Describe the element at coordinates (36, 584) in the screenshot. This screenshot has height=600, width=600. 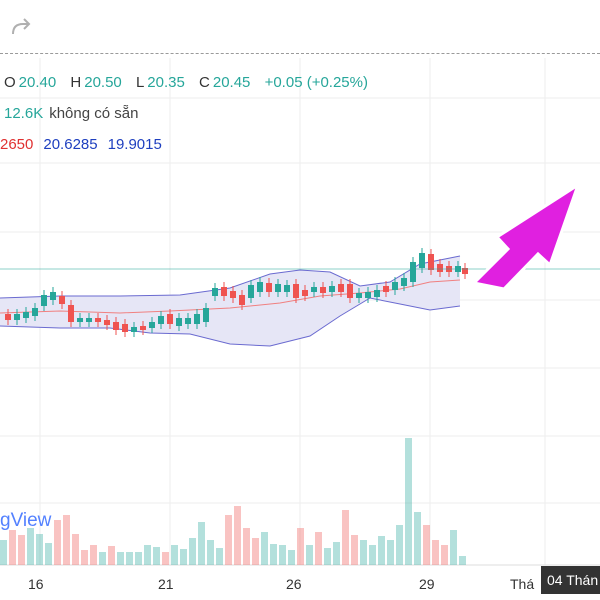
I see `x-label-16: 16` at that location.